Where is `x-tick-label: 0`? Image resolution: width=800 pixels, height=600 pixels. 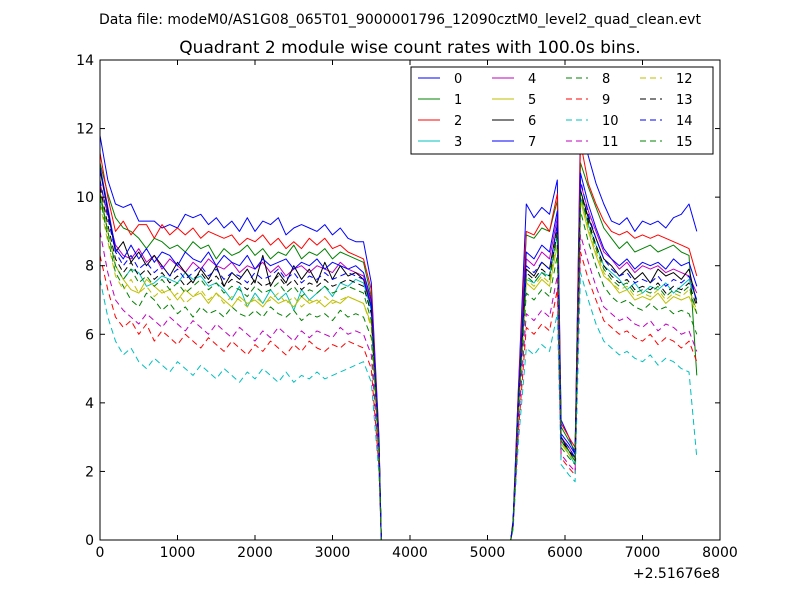
x-tick-label: 0 is located at coordinates (100, 553).